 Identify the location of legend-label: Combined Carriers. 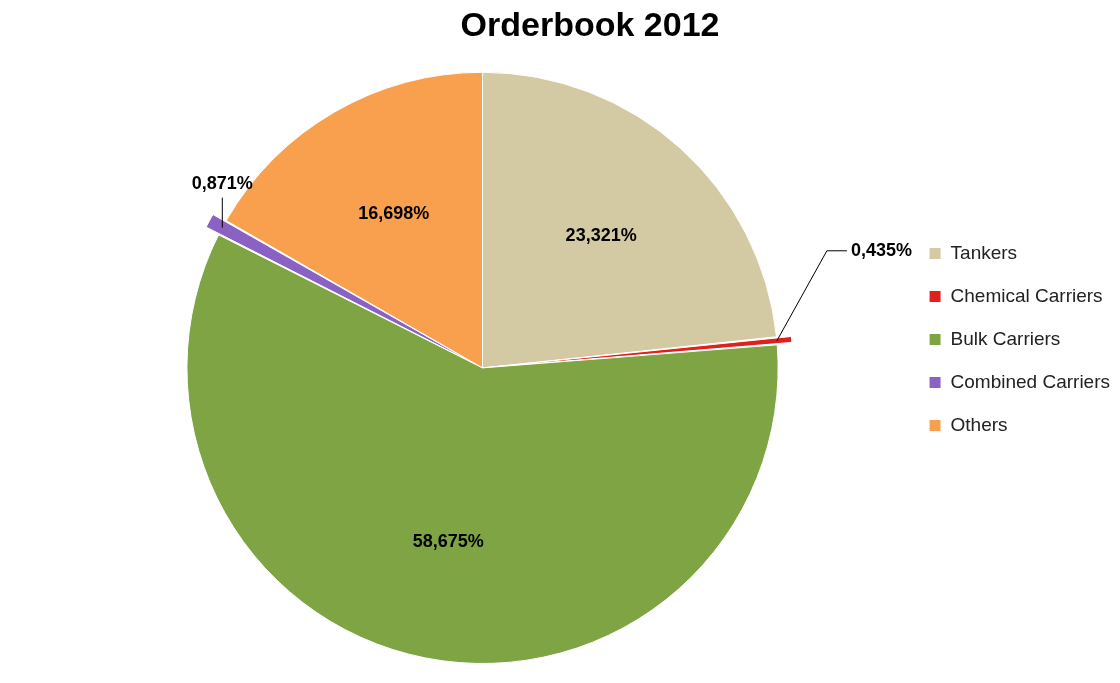
(1030, 381).